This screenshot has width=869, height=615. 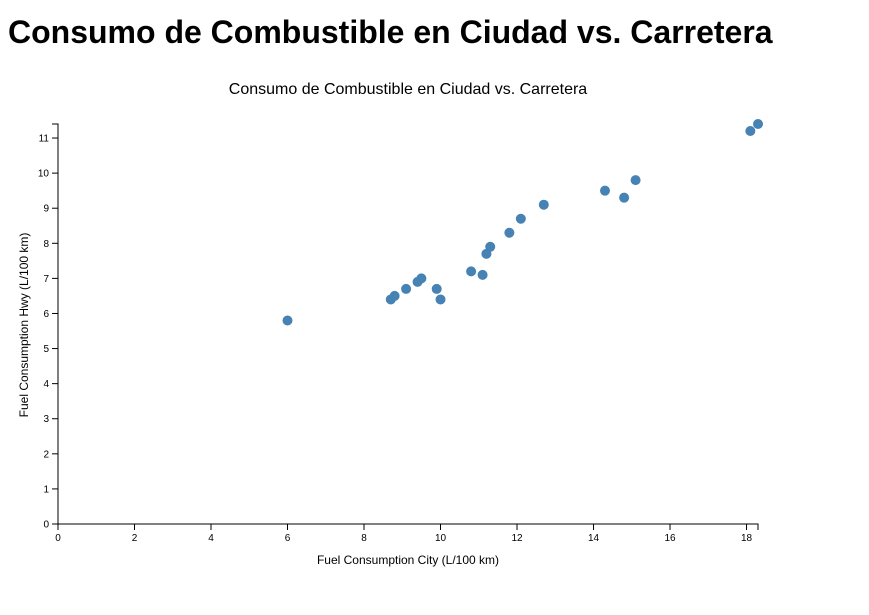 What do you see at coordinates (135, 538) in the screenshot?
I see `x-tick-label: 2` at bounding box center [135, 538].